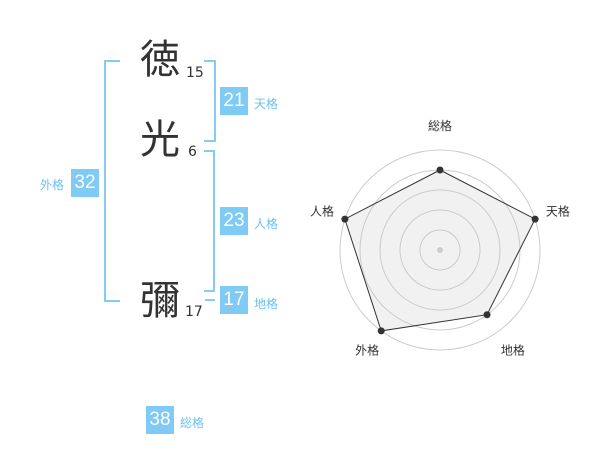 The height and width of the screenshot is (470, 600). Describe the element at coordinates (85, 183) in the screenshot. I see `gaikaku-value: 32` at that location.